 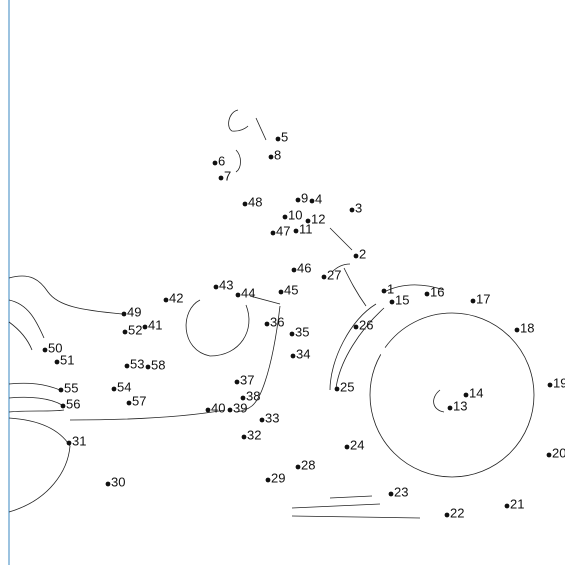 I want to click on dot-number: 15, so click(x=402, y=299).